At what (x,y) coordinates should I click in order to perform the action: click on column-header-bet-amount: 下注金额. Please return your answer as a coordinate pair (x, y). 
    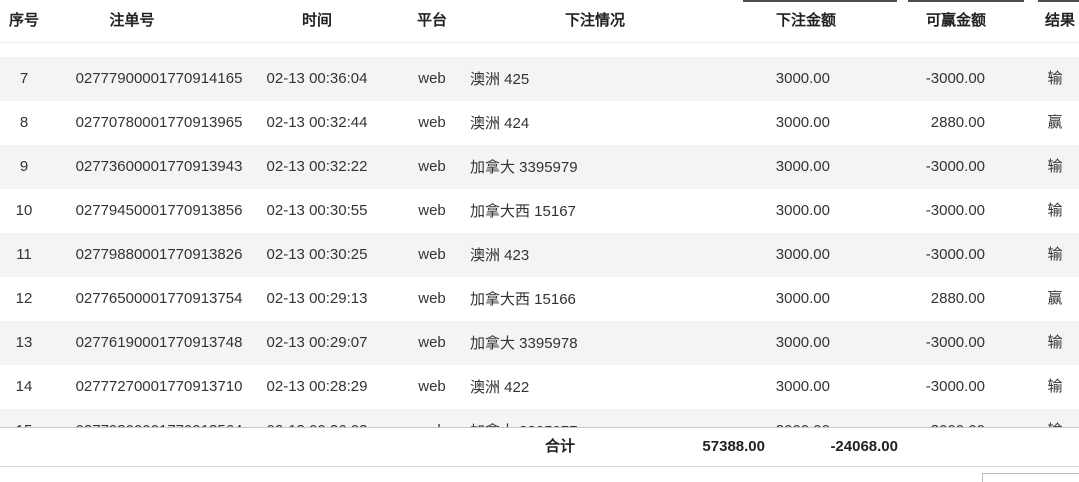
    Looking at the image, I should click on (805, 20).